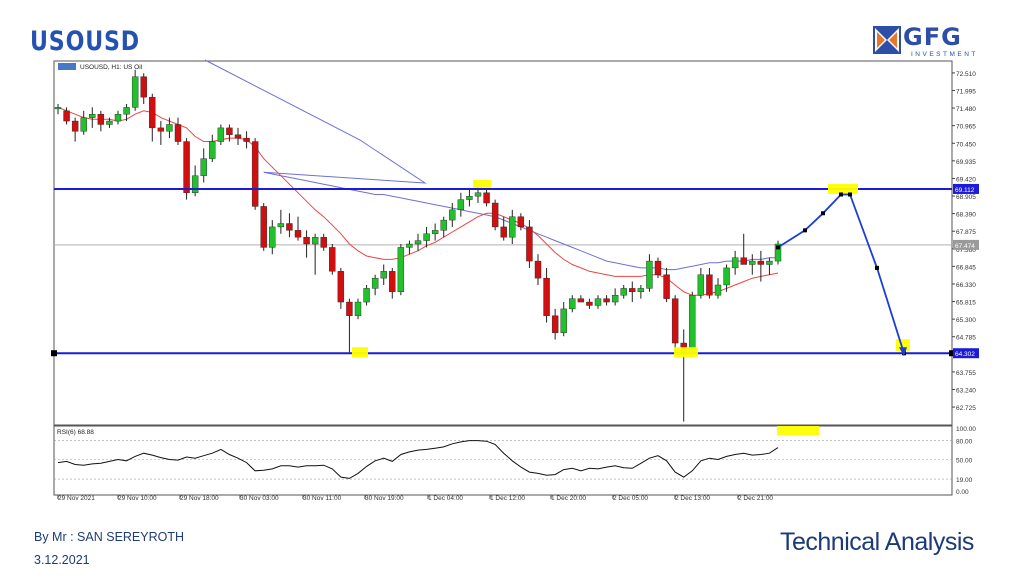  What do you see at coordinates (966, 267) in the screenshot?
I see `y-tick-label: 66.845` at bounding box center [966, 267].